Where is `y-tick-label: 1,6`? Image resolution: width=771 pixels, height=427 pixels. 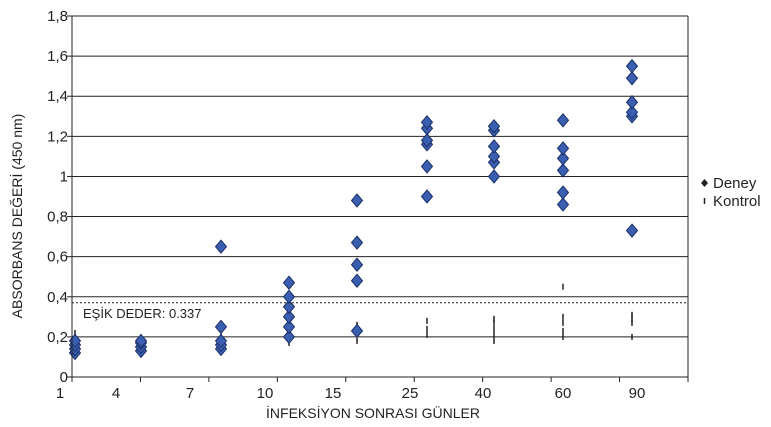
y-tick-label: 1,6 is located at coordinates (57, 56).